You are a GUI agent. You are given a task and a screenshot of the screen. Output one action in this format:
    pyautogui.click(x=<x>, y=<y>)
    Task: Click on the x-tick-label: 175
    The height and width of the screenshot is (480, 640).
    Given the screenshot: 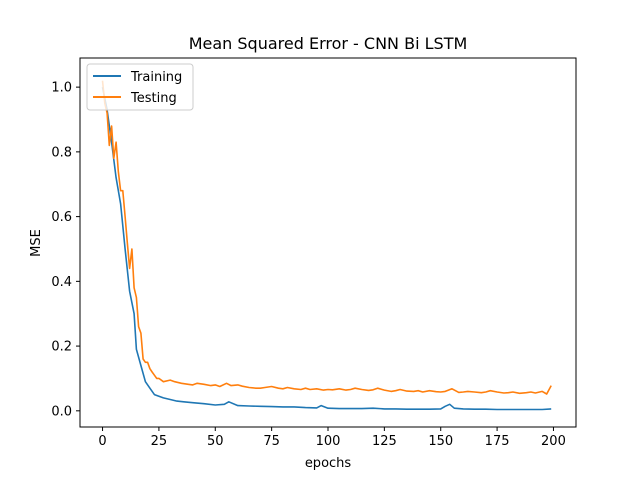 What is the action you would take?
    pyautogui.click(x=497, y=441)
    